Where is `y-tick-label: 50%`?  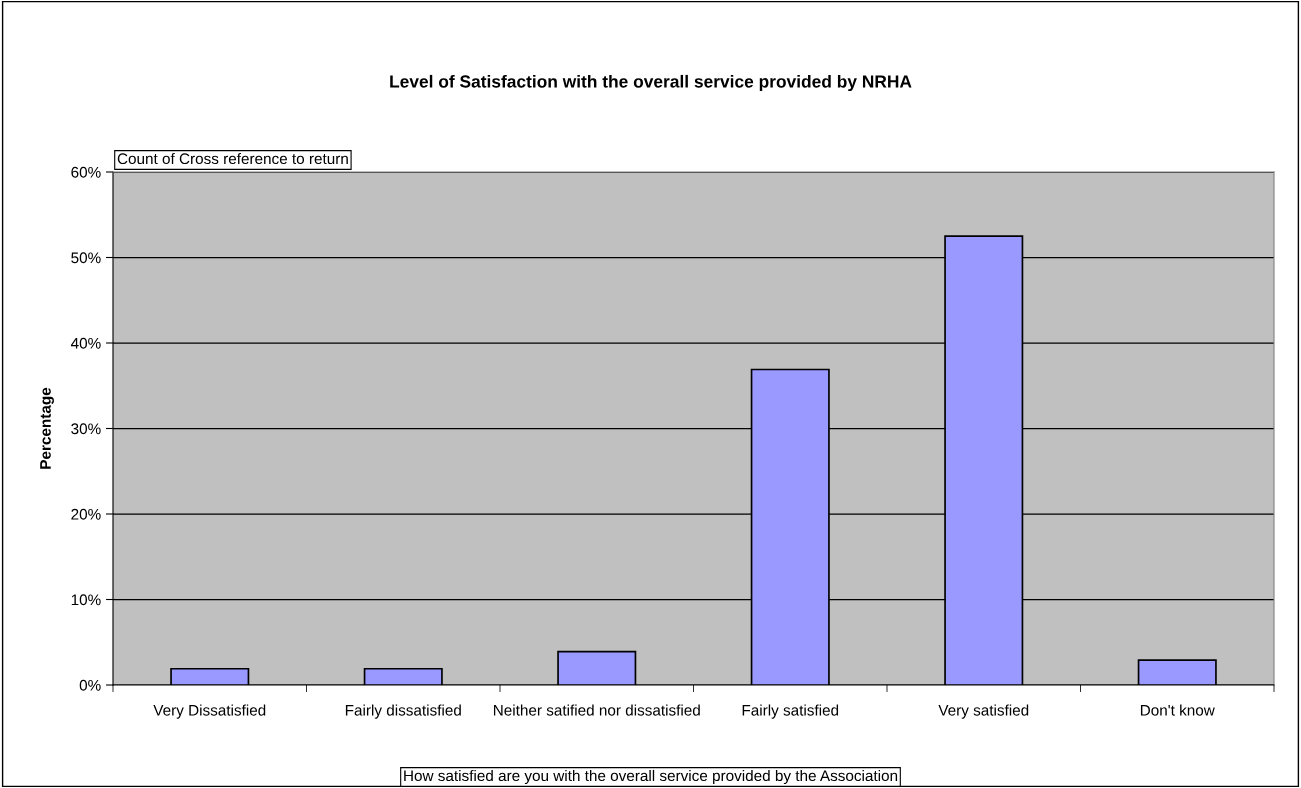 y-tick-label: 50% is located at coordinates (86, 258).